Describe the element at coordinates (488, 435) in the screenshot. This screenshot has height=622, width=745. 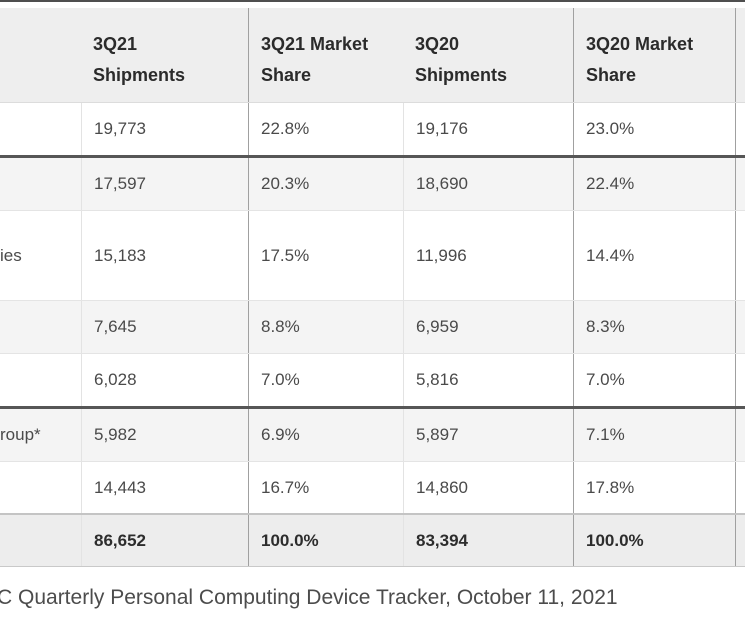
I see `shipments-3q20-cell: 5,897` at that location.